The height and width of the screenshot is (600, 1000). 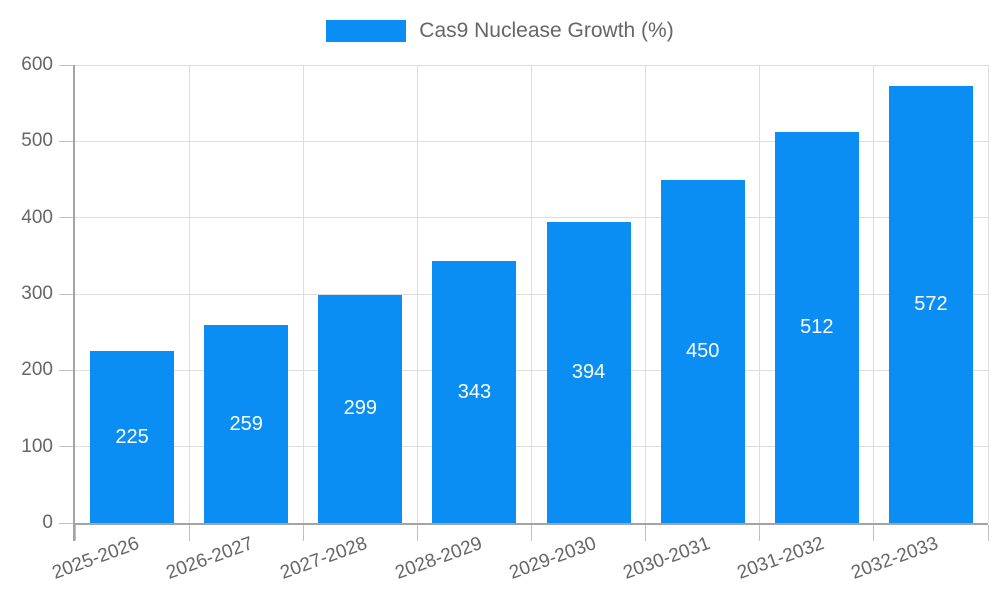 What do you see at coordinates (37, 293) in the screenshot?
I see `y-axis-tick-label: 300` at bounding box center [37, 293].